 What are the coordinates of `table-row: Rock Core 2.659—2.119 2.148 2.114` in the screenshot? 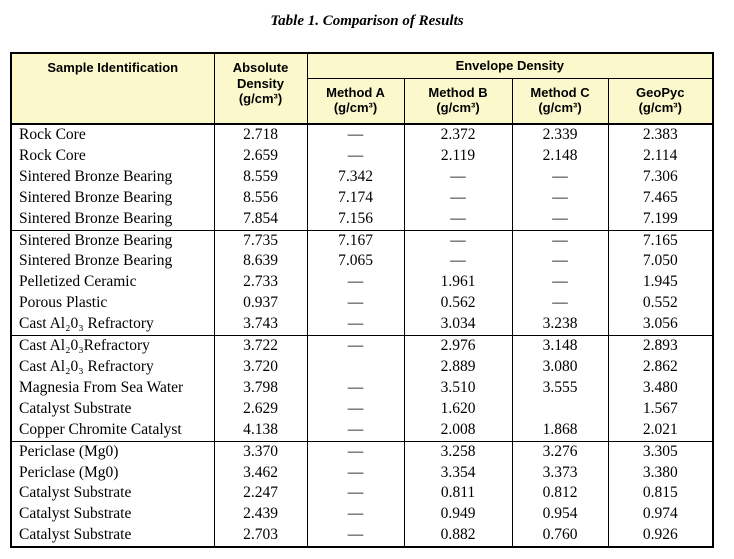 It's located at (362, 156).